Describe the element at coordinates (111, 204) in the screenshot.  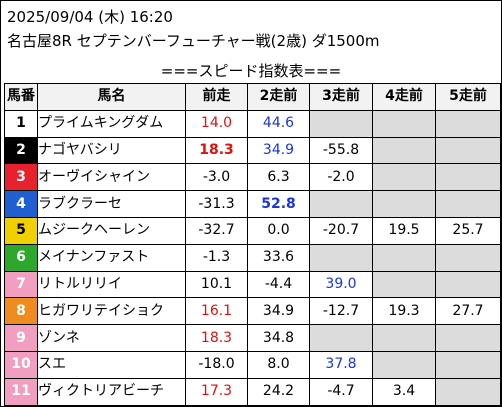
I see `horse-name: ラブクラーセ` at that location.